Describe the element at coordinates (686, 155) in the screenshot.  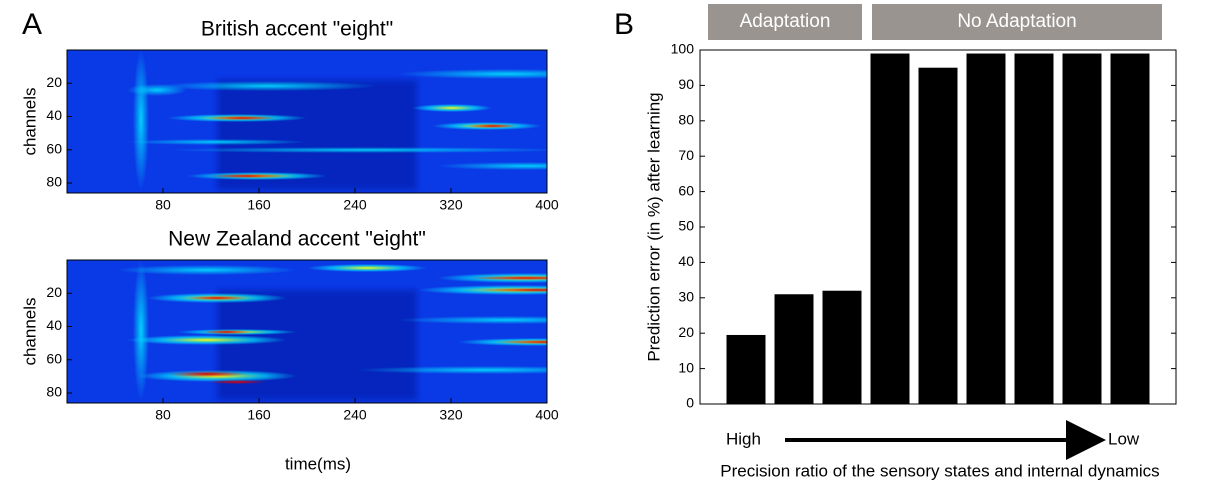
I see `y-tick-label: 70` at that location.